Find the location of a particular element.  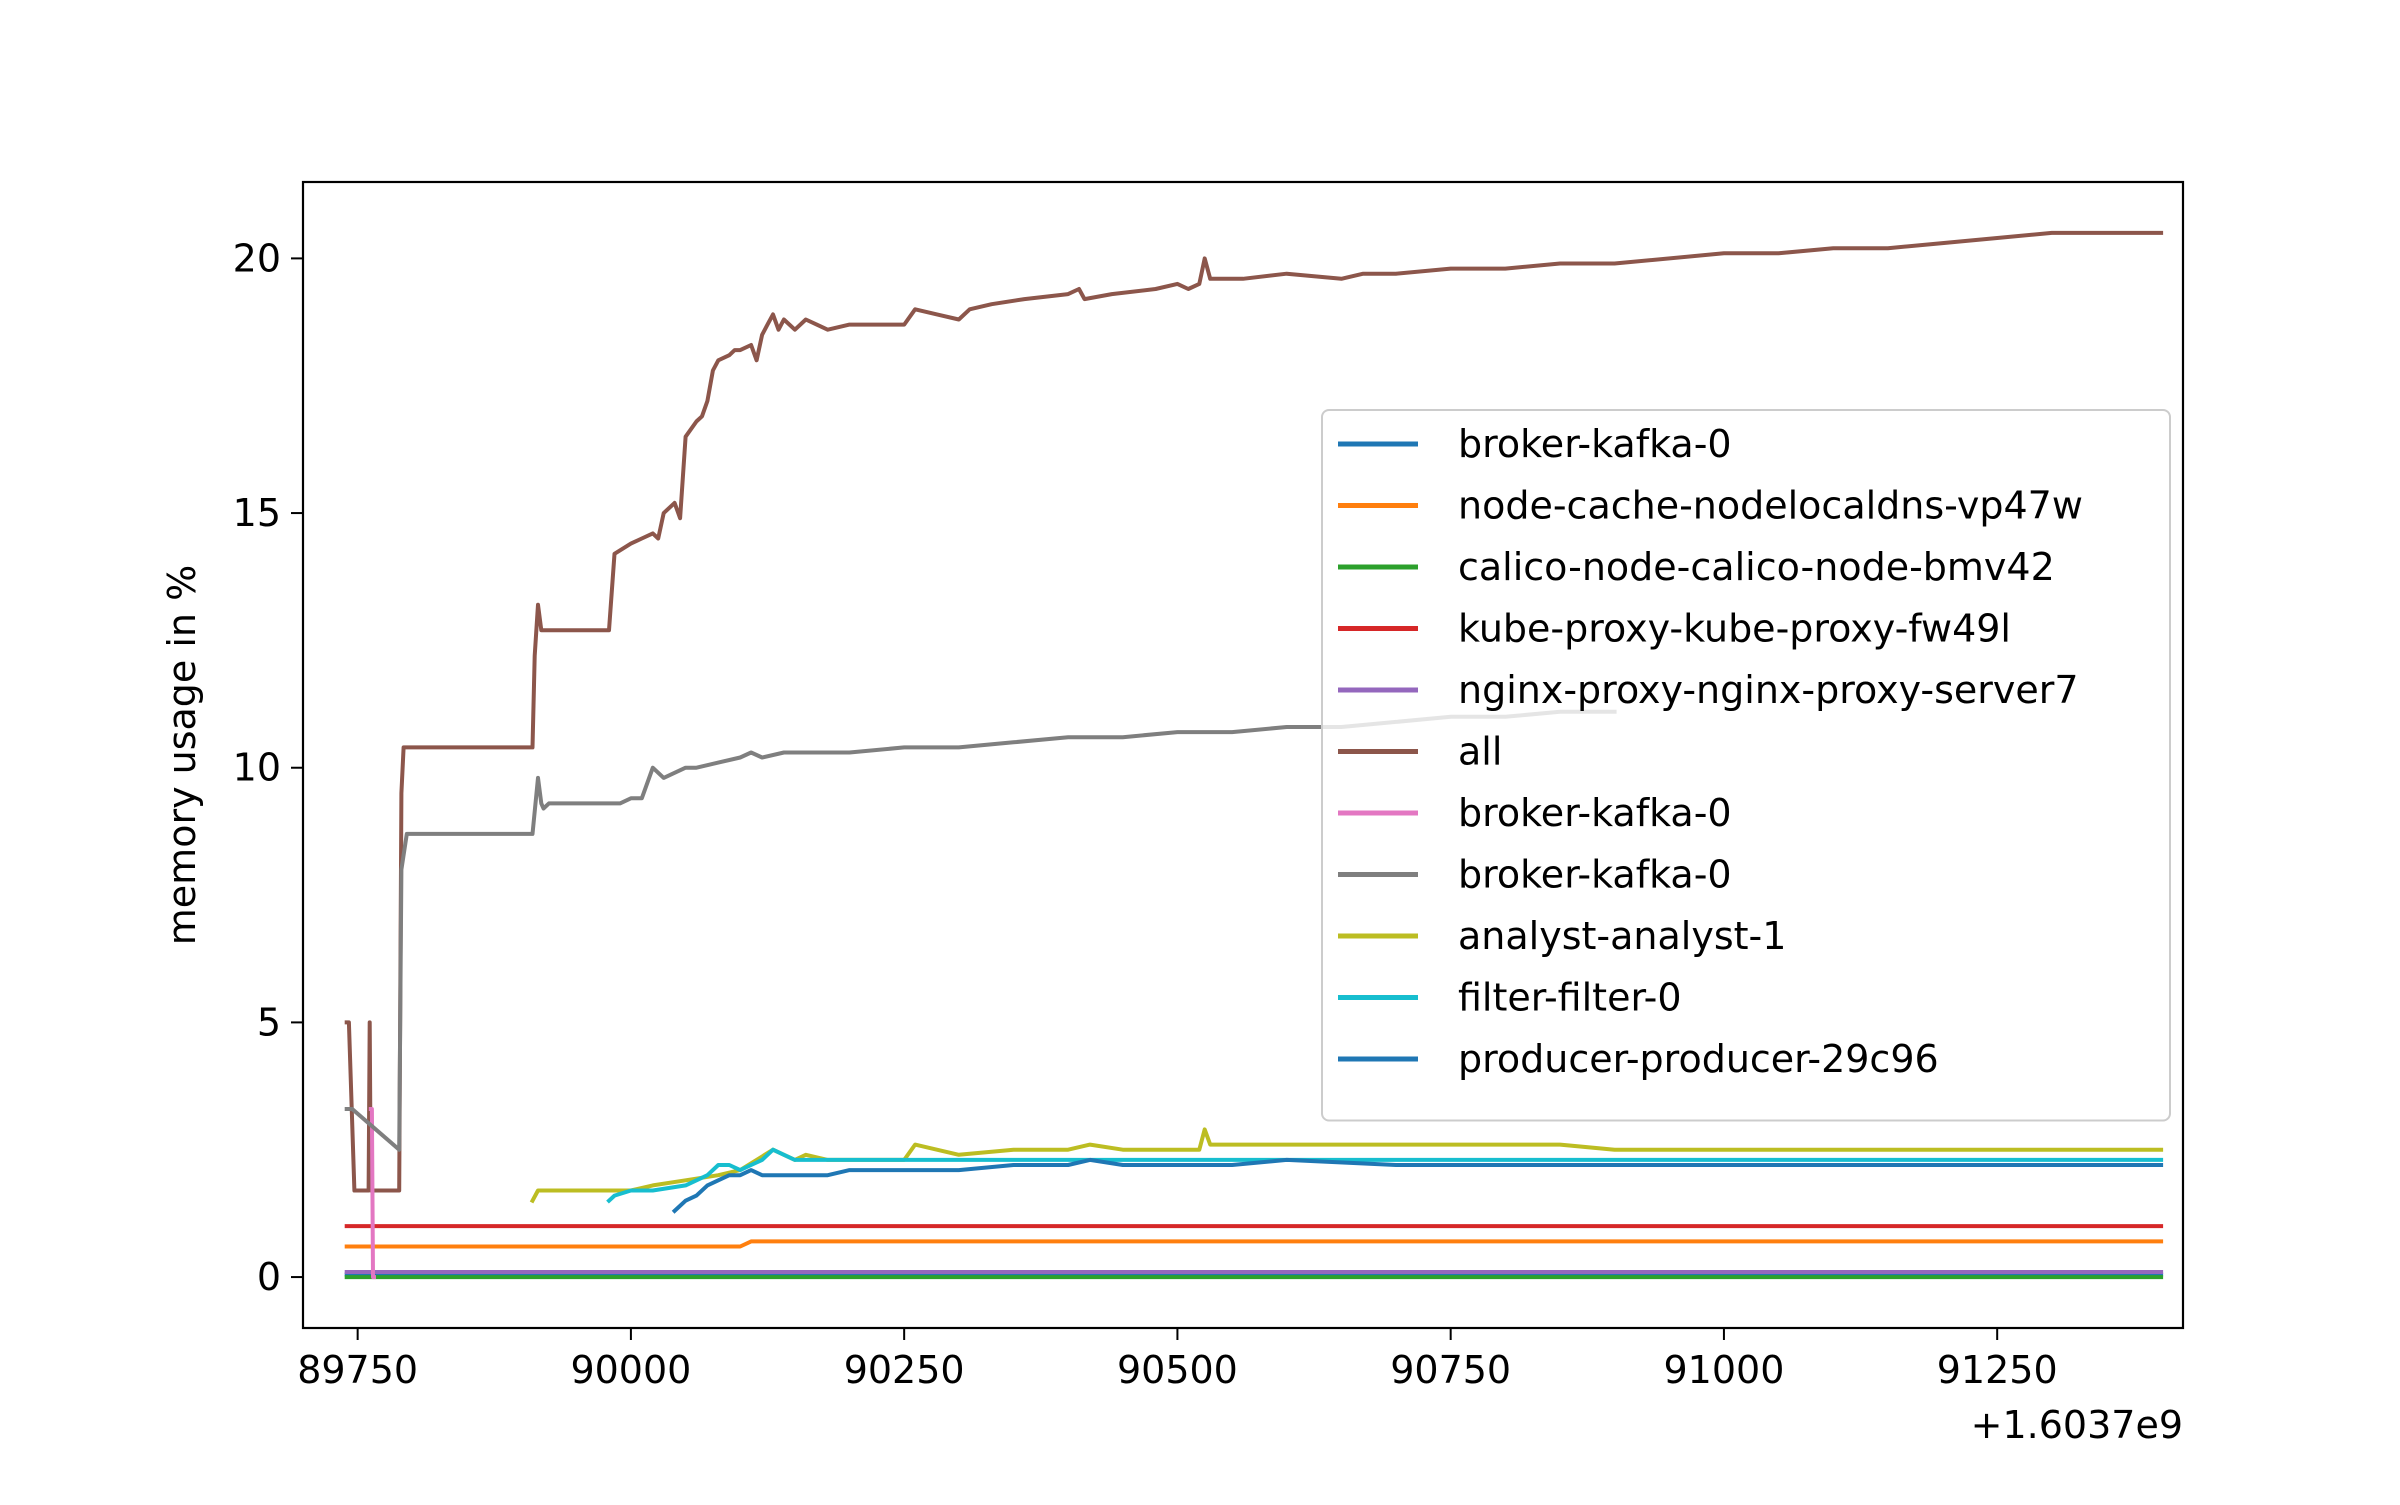

y-tick-label: 0 is located at coordinates (269, 1277).